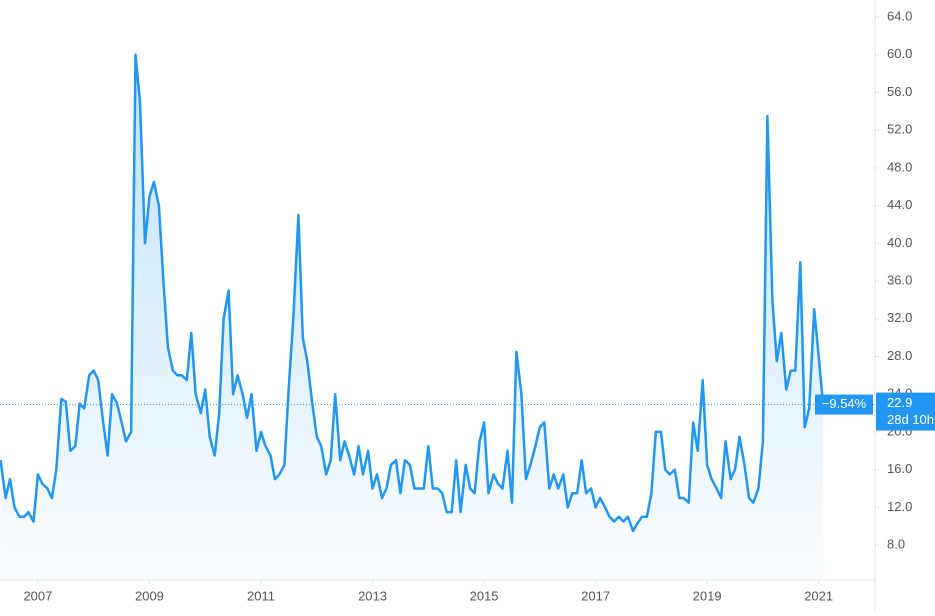  I want to click on x-tick-label: 2021, so click(818, 595).